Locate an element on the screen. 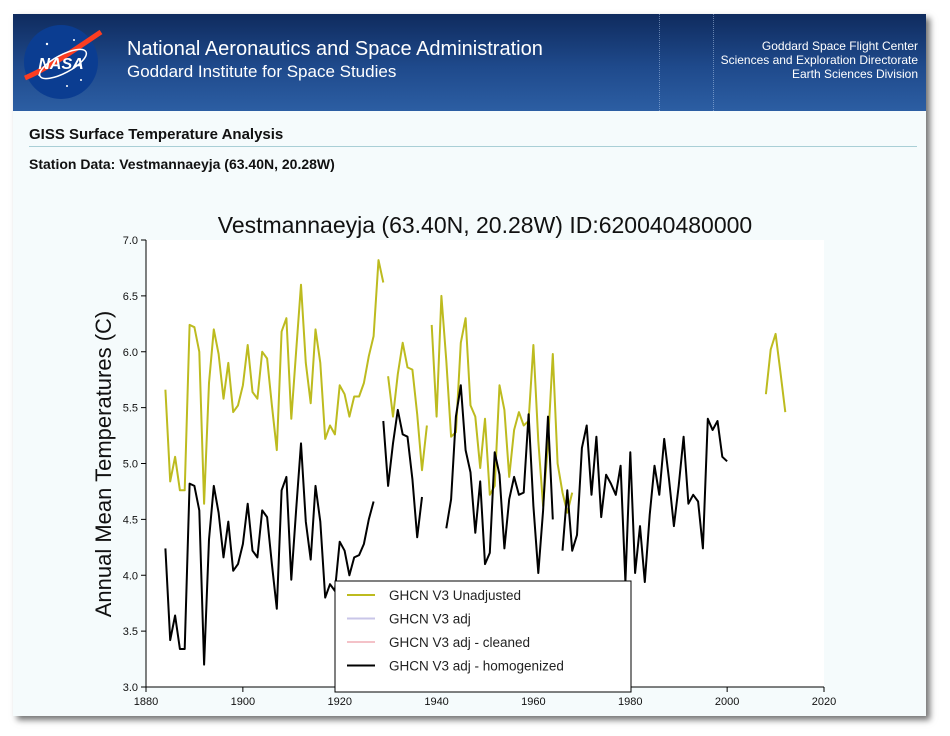  y-tick-label: 6.0 is located at coordinates (130, 353).